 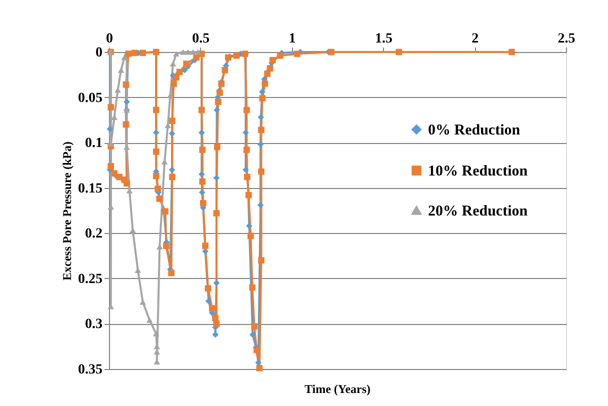 I want to click on y-tick-label: 0.35, so click(x=90, y=370).